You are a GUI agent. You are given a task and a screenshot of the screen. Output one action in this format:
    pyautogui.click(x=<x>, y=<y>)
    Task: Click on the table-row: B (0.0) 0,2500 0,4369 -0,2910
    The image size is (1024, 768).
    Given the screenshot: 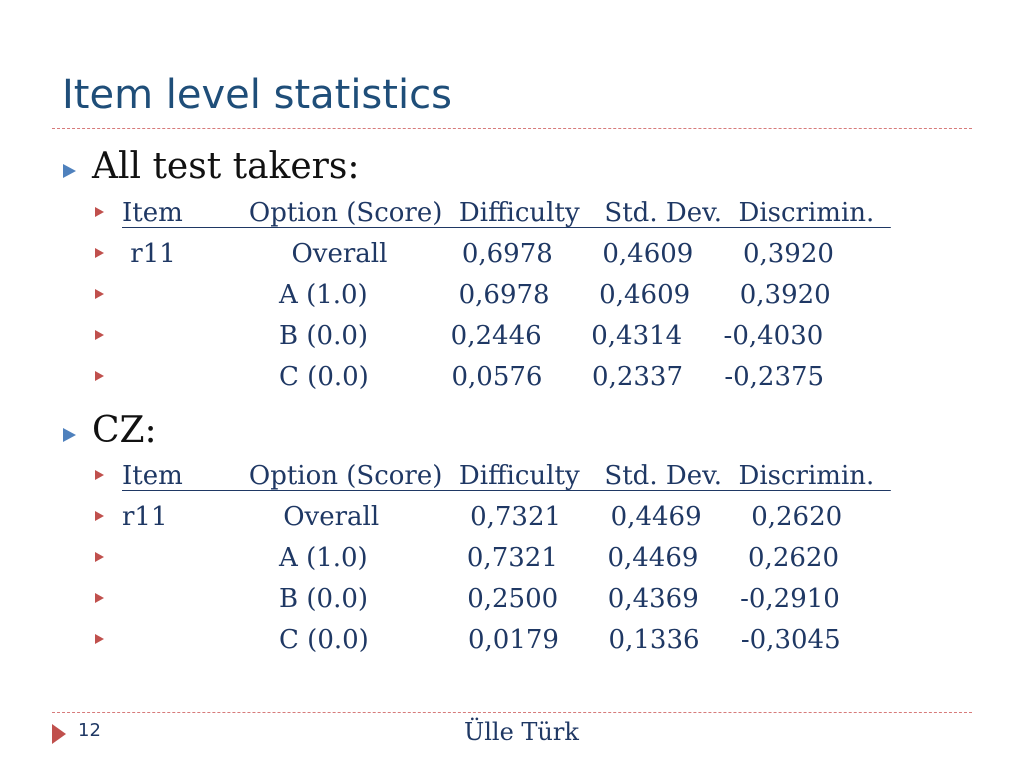 What is the action you would take?
    pyautogui.click(x=467, y=629)
    